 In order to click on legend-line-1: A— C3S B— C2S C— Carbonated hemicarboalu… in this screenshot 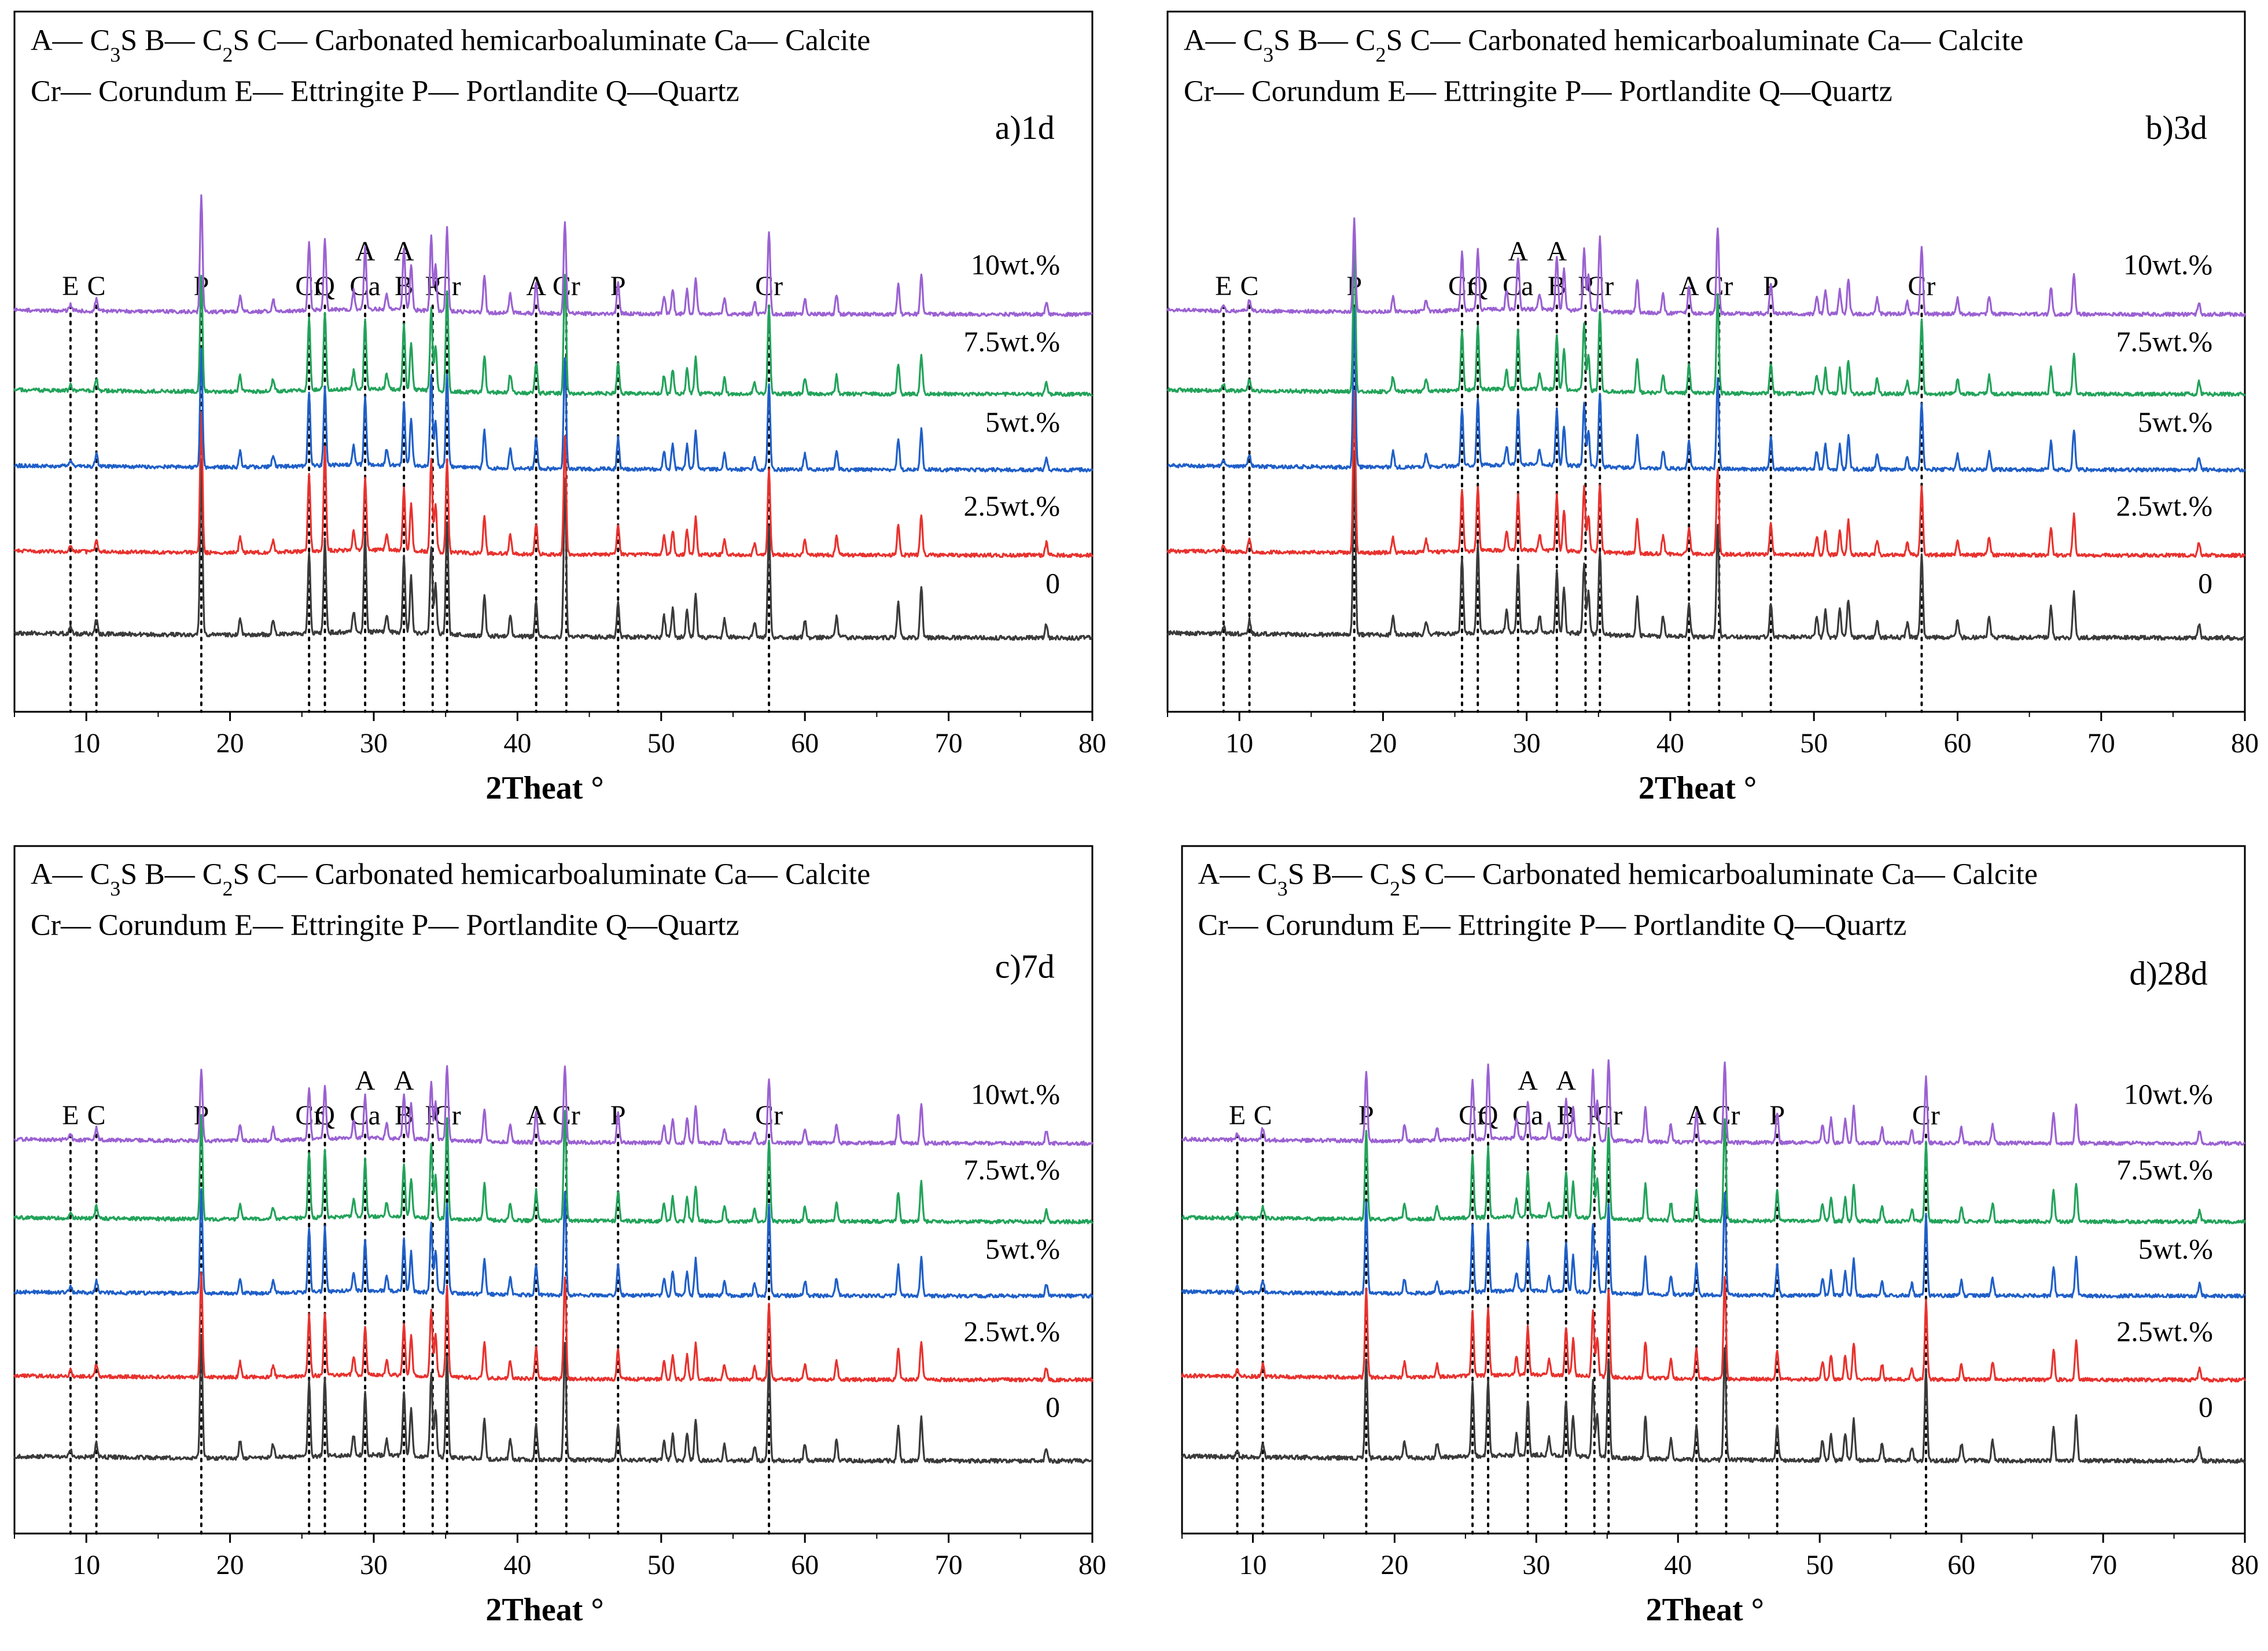, I will do `click(450, 879)`.